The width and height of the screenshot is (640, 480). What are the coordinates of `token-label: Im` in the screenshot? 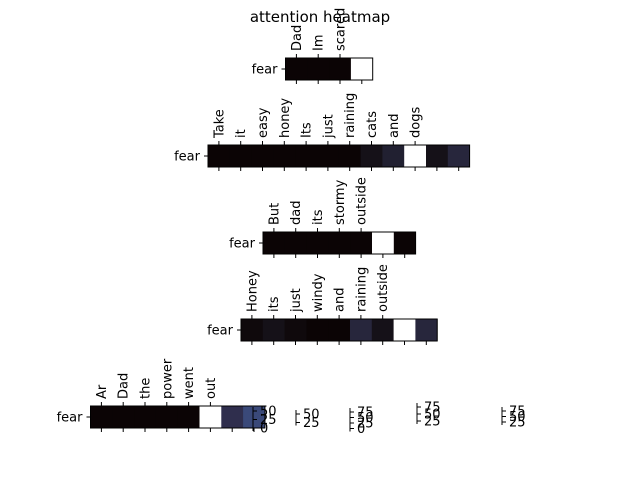 It's located at (319, 43).